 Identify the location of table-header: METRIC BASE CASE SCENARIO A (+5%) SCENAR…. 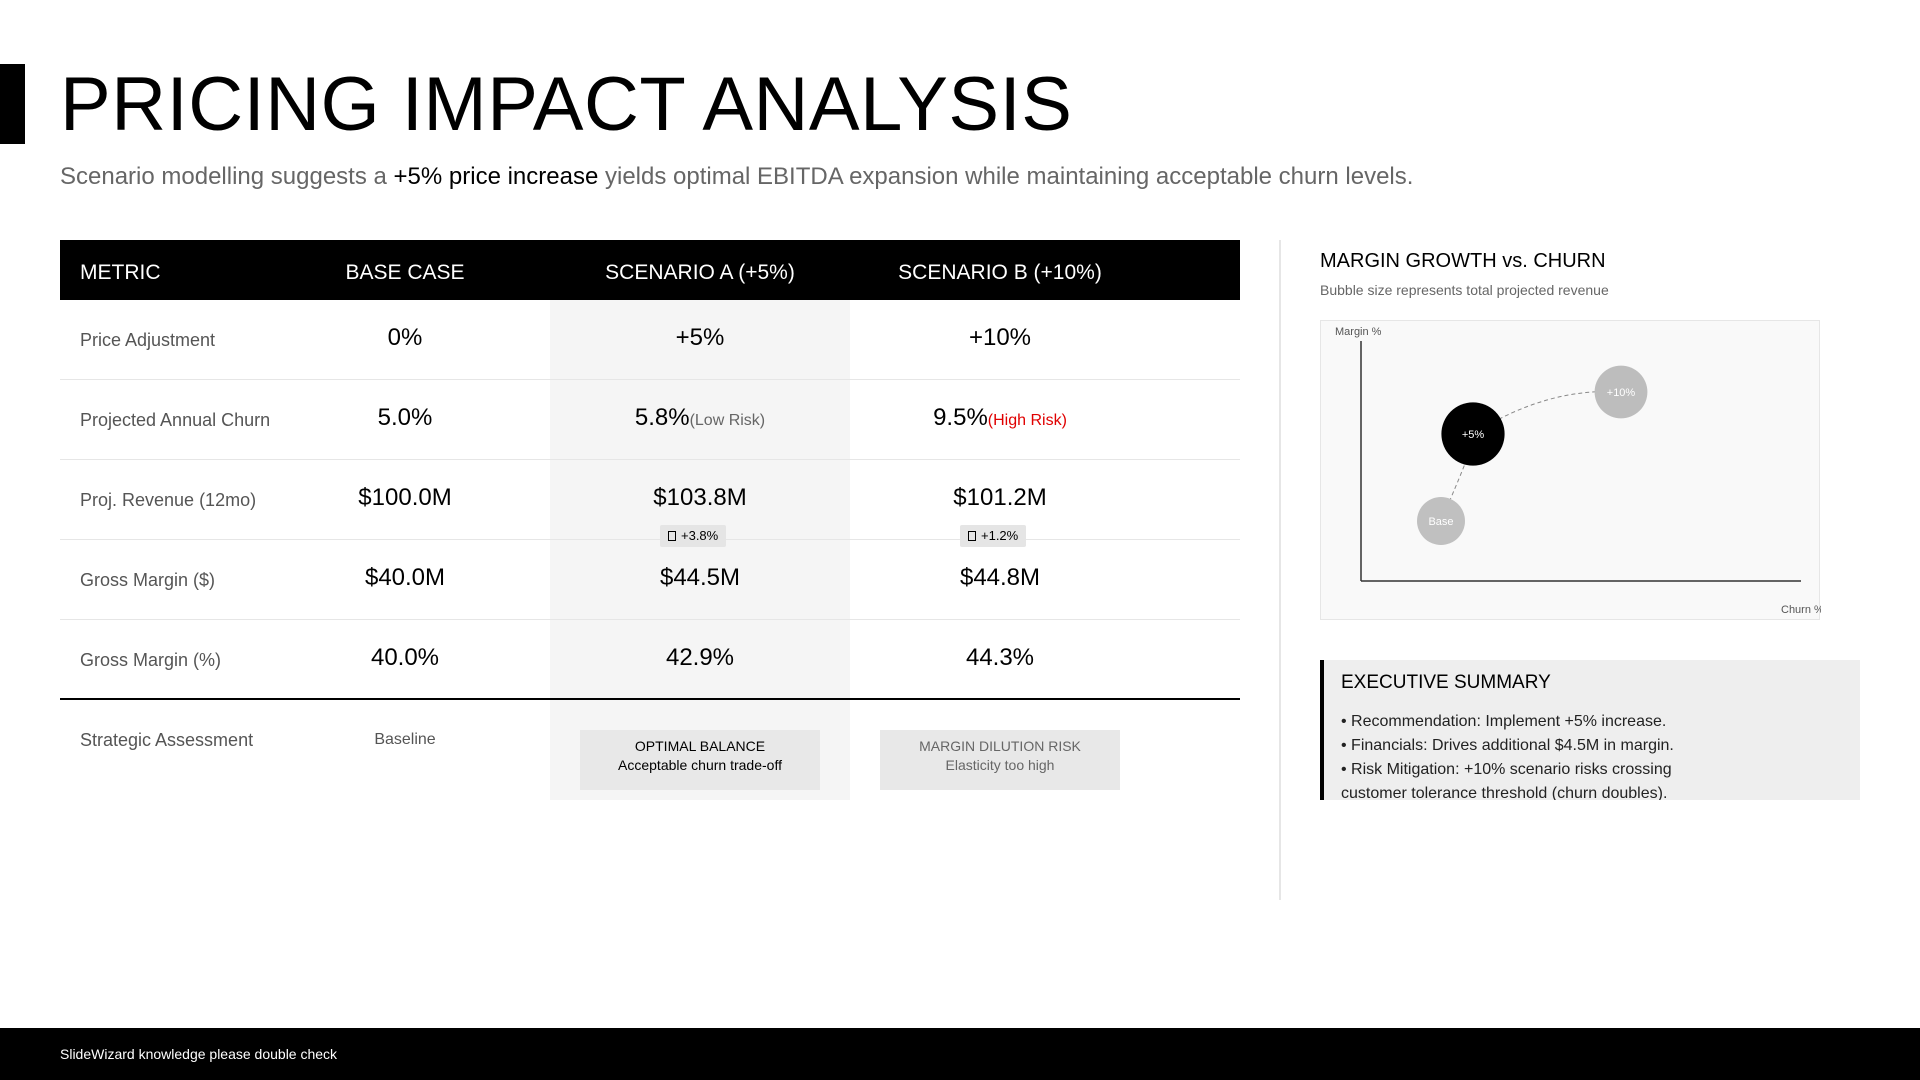
(650, 270).